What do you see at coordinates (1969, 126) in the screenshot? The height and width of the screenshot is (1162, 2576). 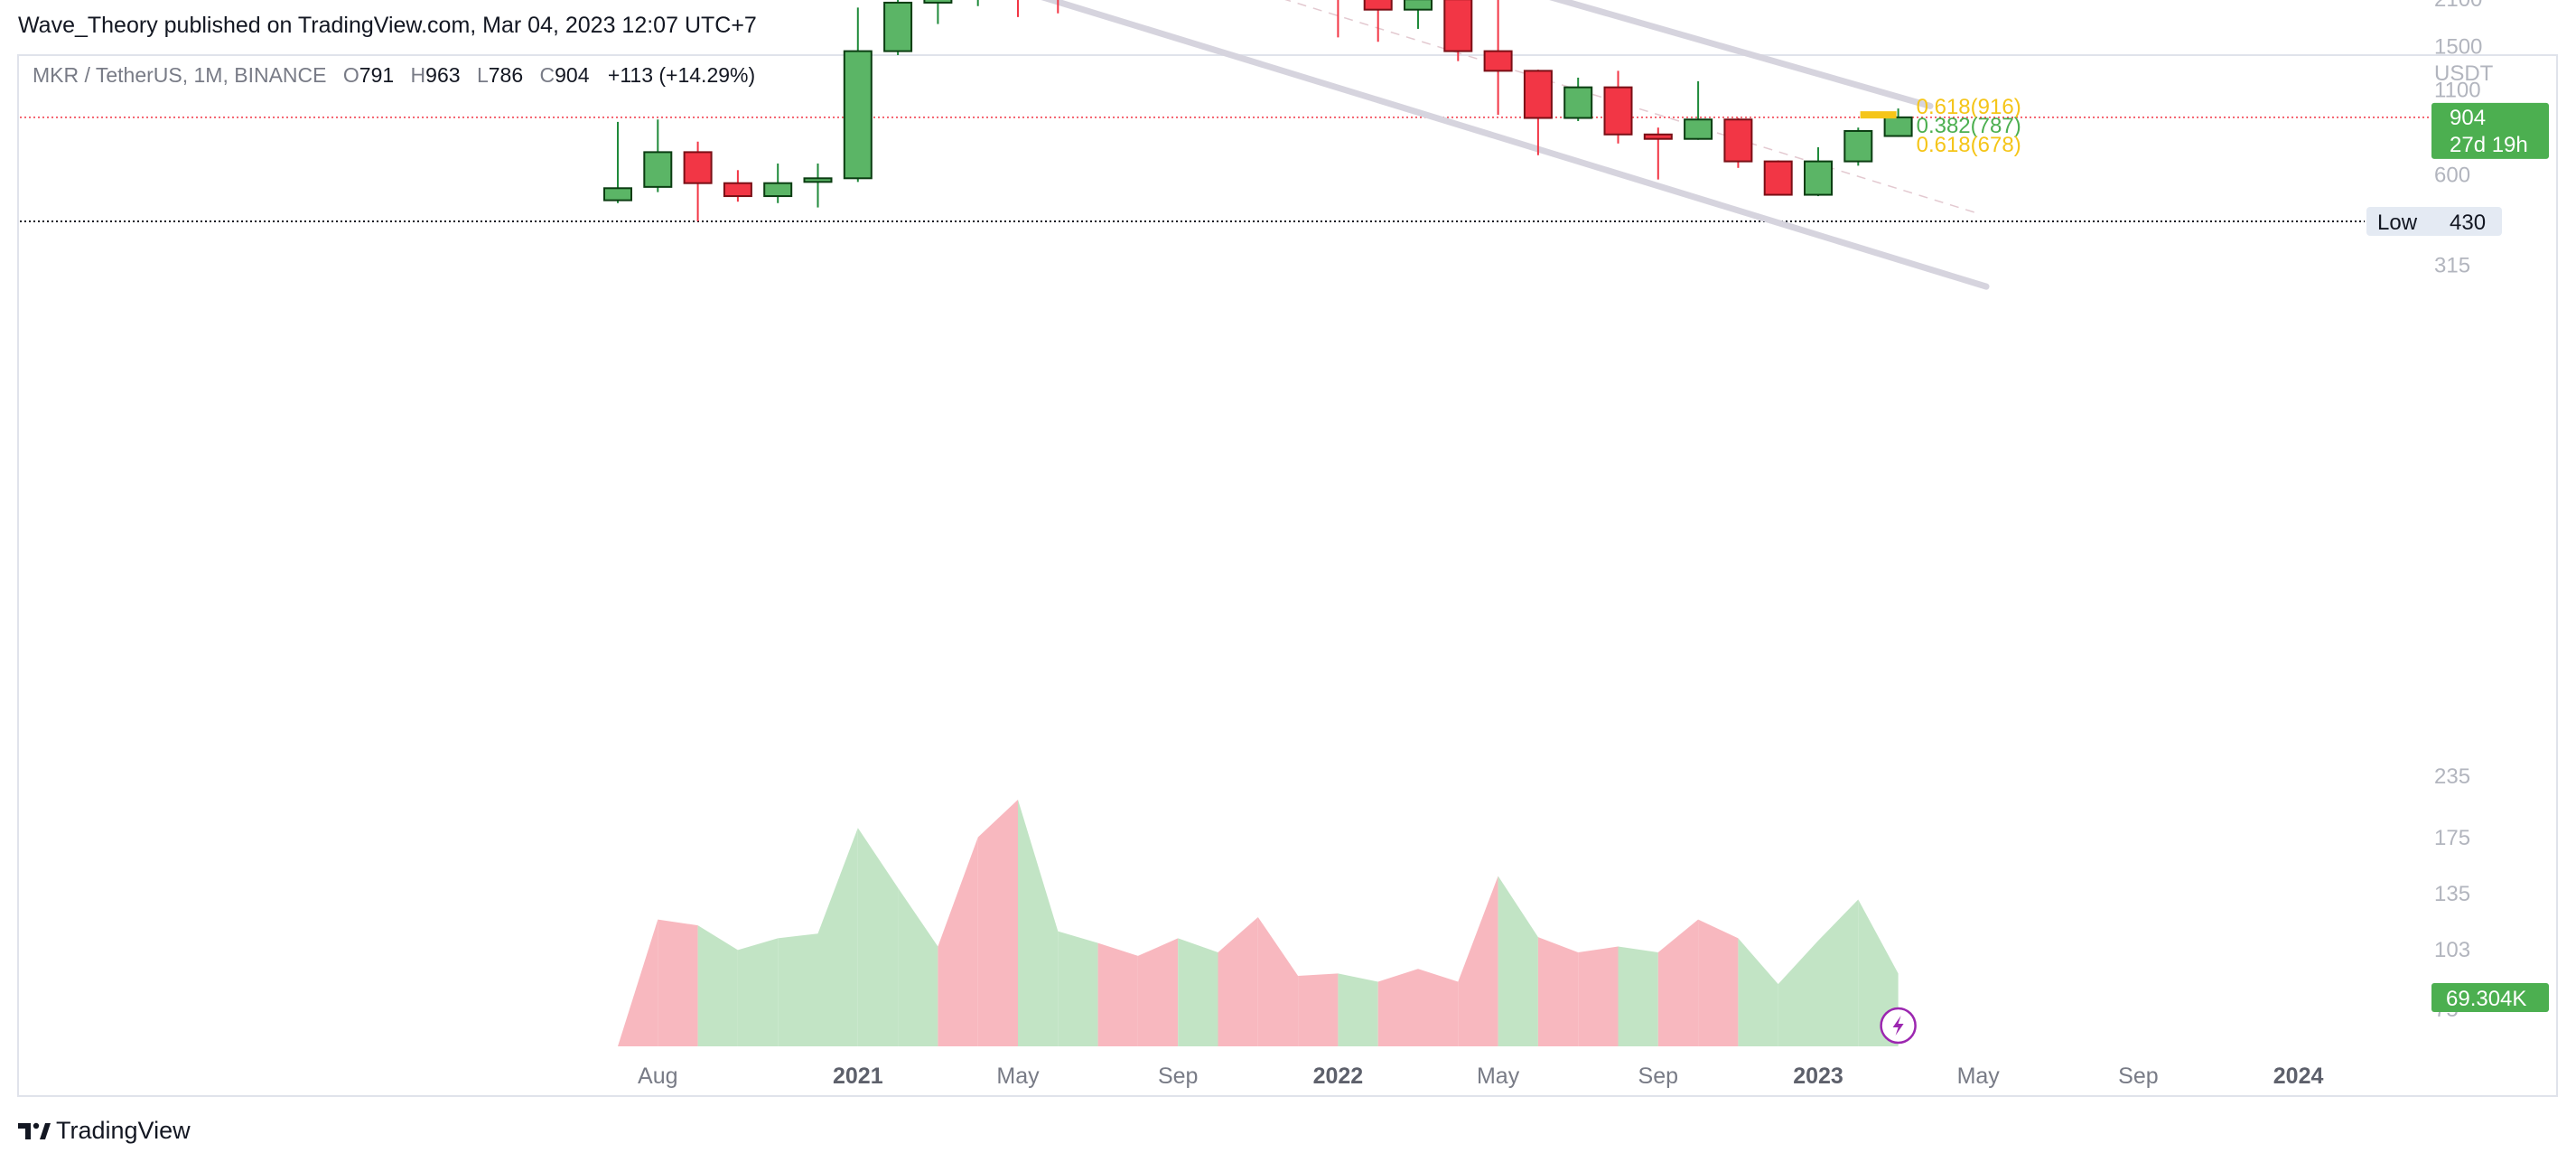 I see `fib-label: 0.382(787)` at bounding box center [1969, 126].